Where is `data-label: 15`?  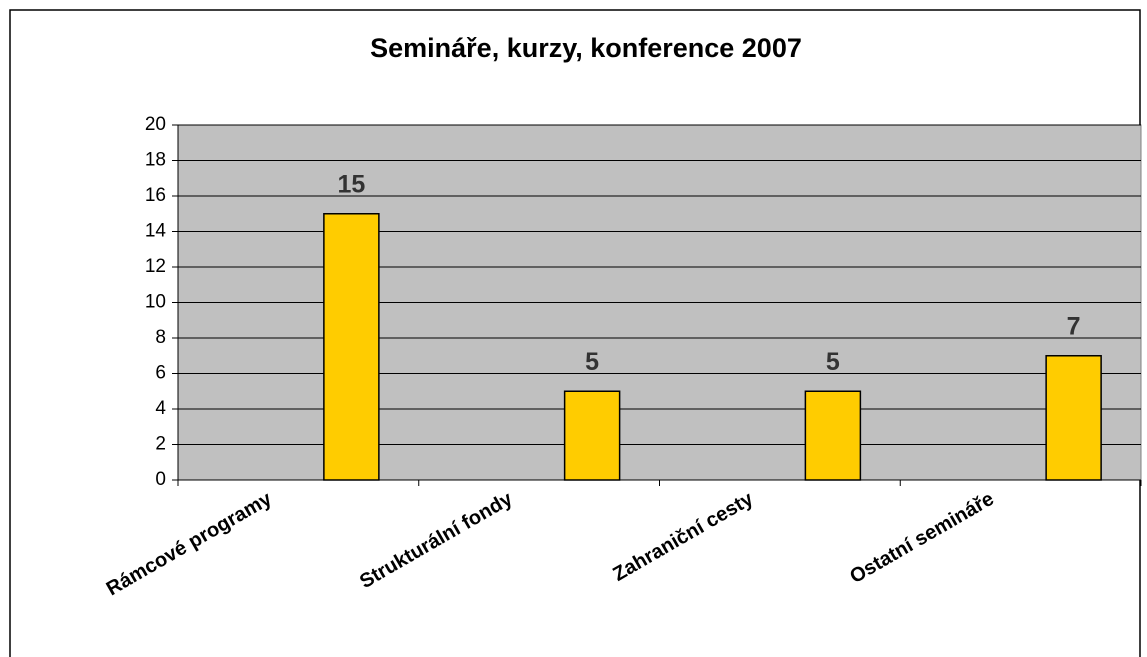
data-label: 15 is located at coordinates (351, 184).